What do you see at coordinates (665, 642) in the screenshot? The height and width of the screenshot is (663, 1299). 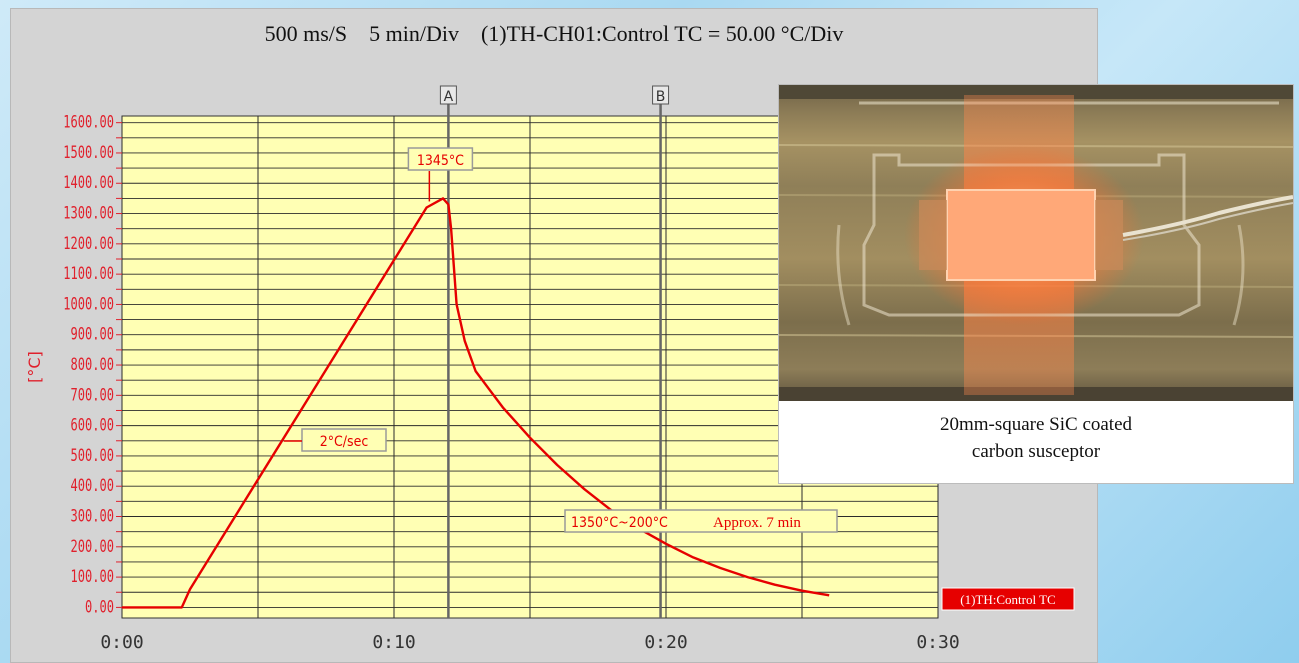 I see `x-tick-label: 0:20` at bounding box center [665, 642].